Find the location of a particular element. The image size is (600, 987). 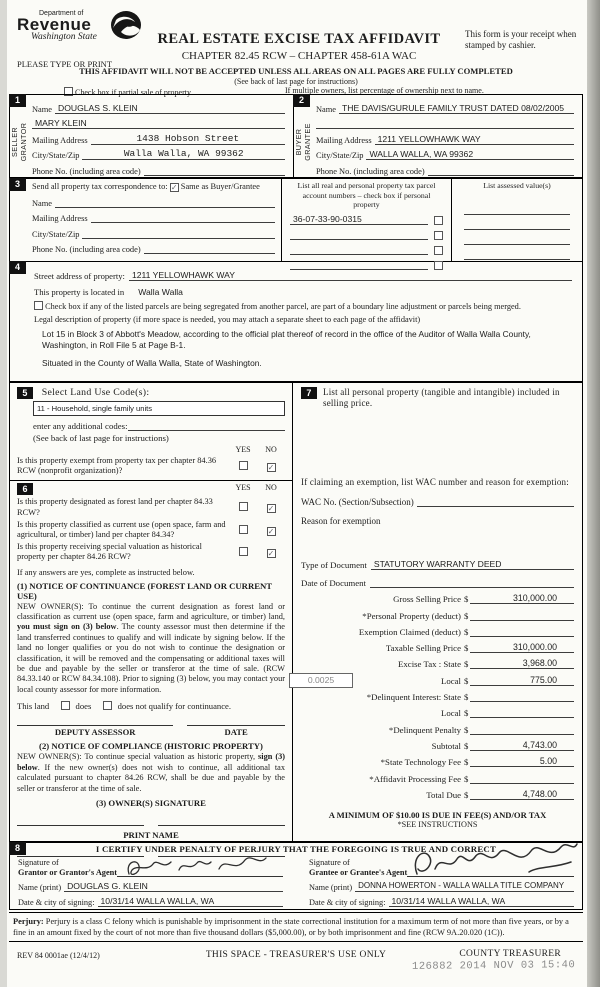

see-back-note: (See back of last page for instructions) is located at coordinates (296, 81).